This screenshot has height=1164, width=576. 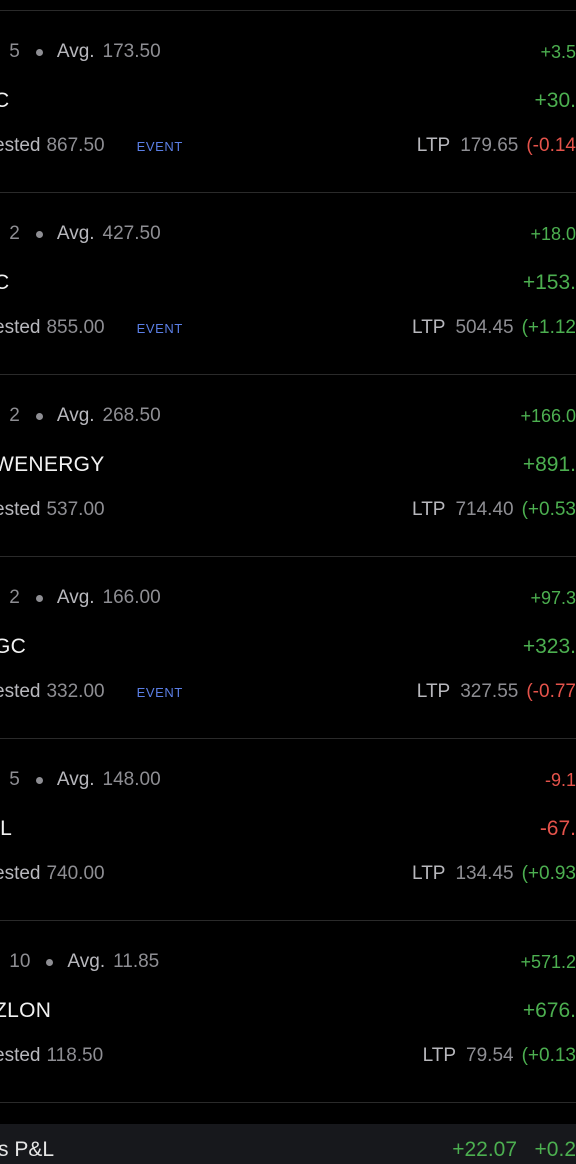 I want to click on pnl-value: +323., so click(x=549, y=646).